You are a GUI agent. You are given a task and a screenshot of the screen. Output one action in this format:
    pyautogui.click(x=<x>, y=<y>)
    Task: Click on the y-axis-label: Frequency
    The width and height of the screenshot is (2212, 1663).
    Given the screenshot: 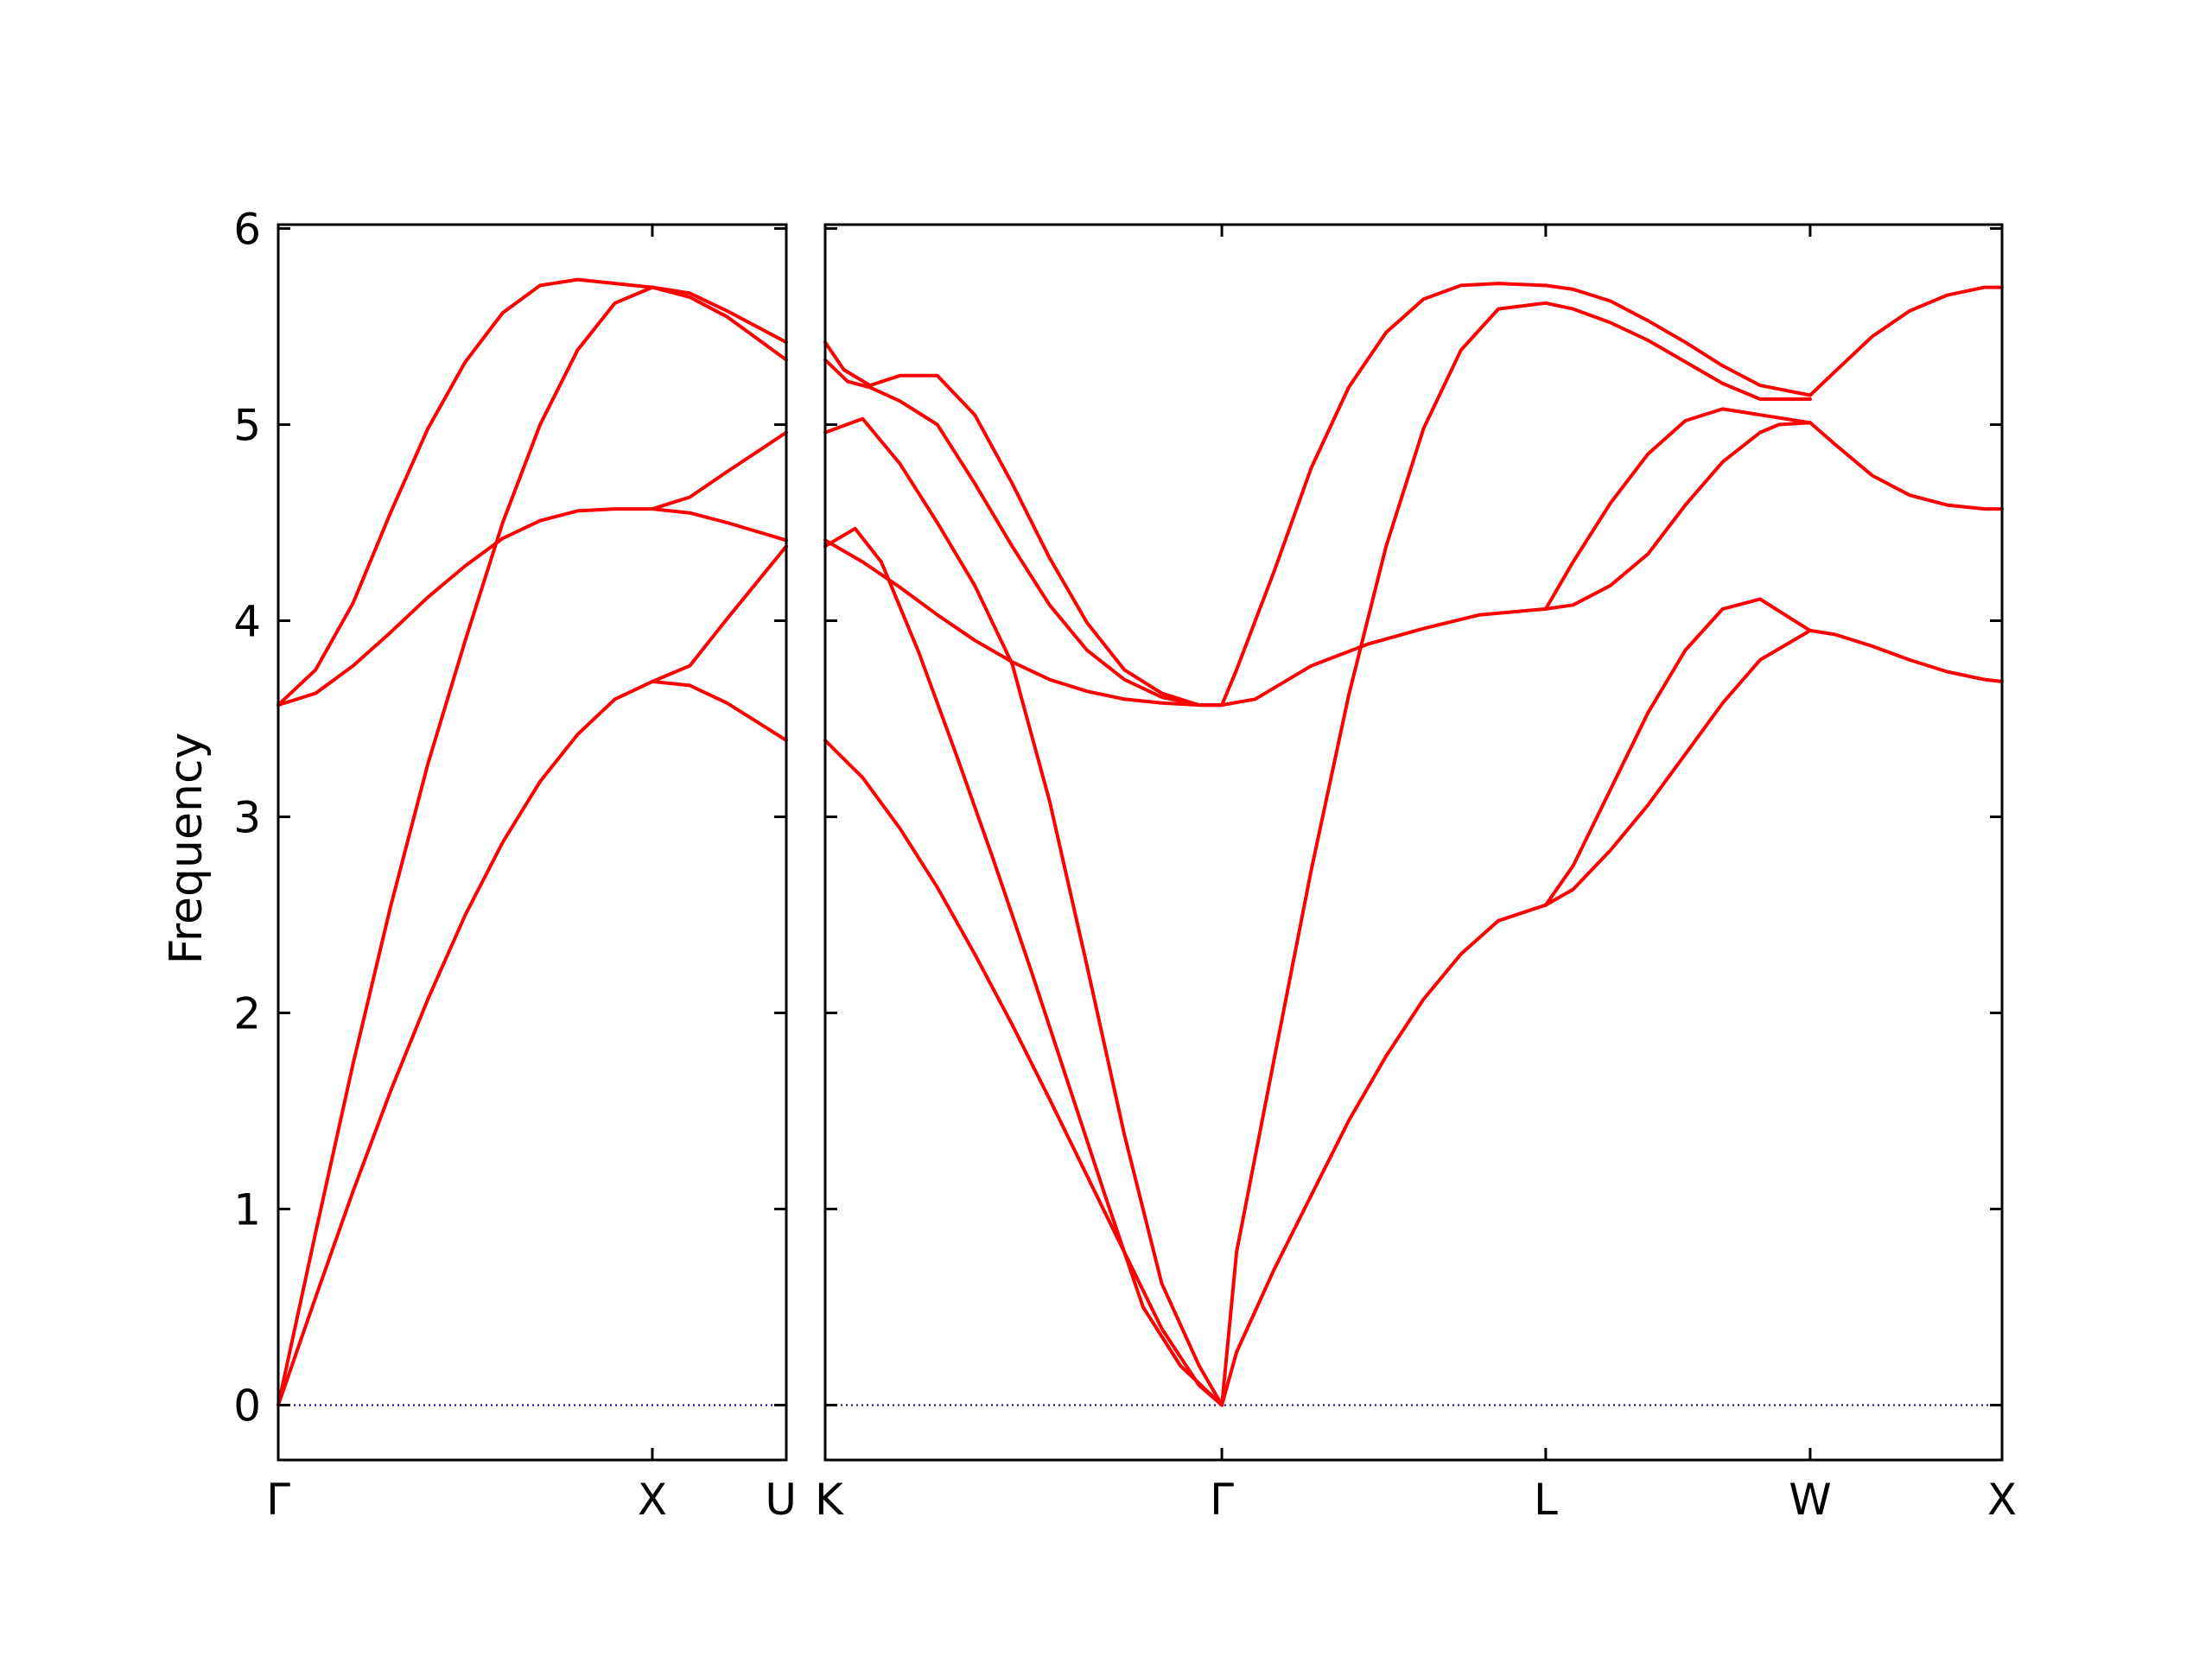 What is the action you would take?
    pyautogui.click(x=187, y=849)
    